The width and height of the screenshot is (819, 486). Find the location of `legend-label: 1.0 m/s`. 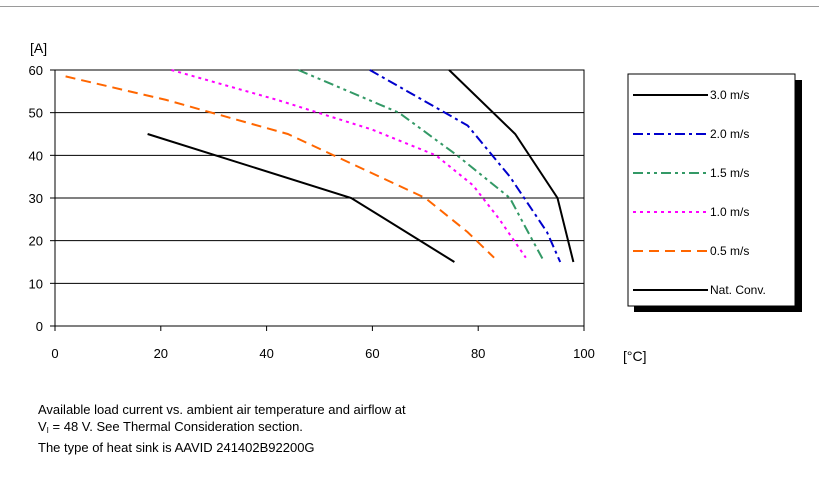

legend-label: 1.0 m/s is located at coordinates (729, 212).